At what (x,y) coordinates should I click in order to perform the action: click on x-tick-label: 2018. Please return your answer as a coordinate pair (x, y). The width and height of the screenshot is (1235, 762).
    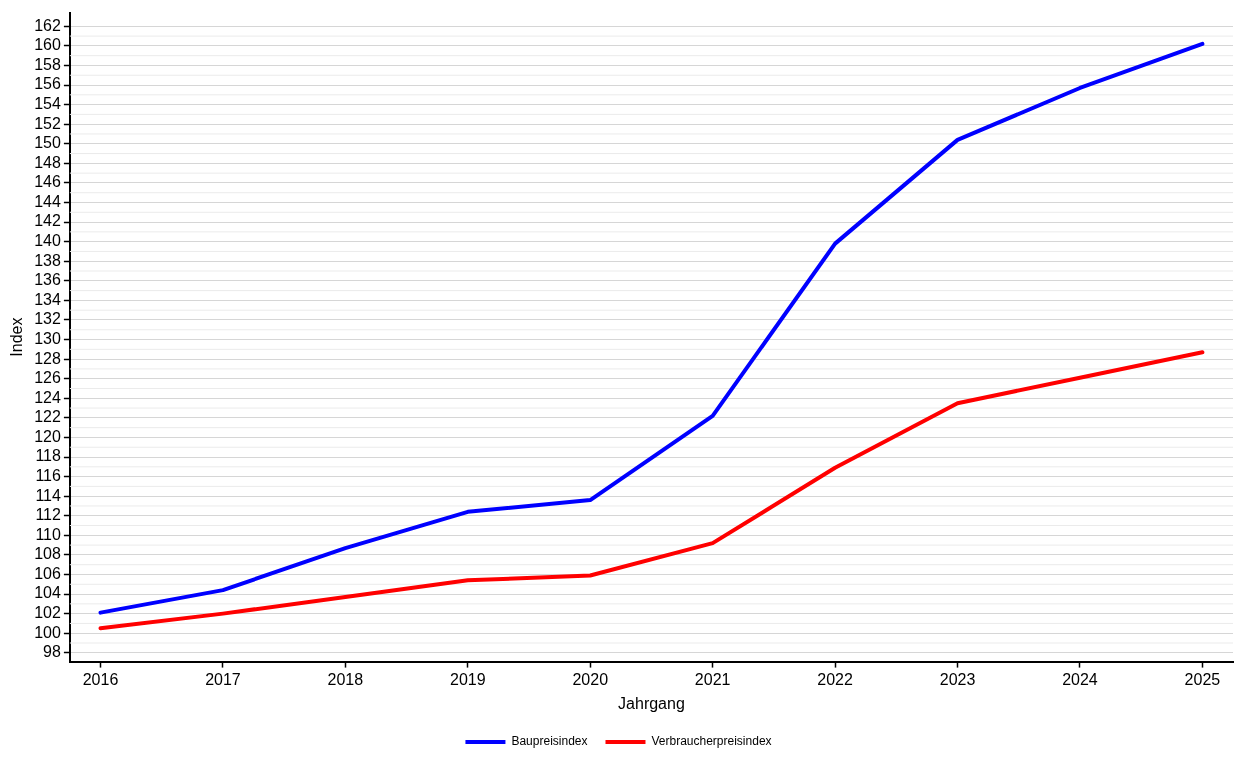
    Looking at the image, I should click on (345, 679).